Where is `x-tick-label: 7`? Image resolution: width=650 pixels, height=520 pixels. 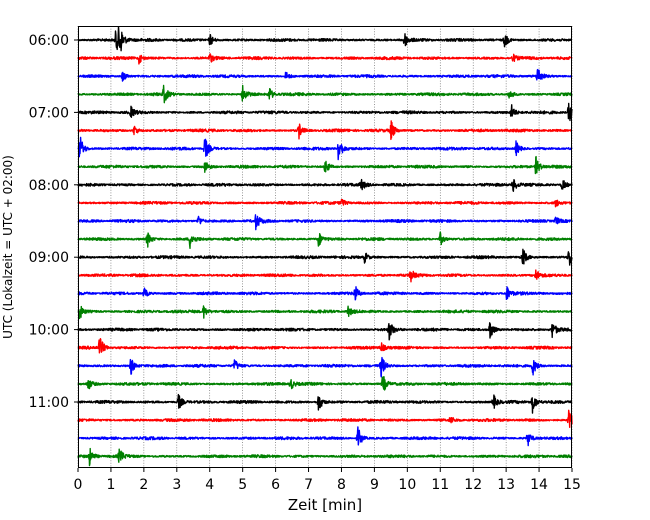 x-tick-label: 7 is located at coordinates (308, 485).